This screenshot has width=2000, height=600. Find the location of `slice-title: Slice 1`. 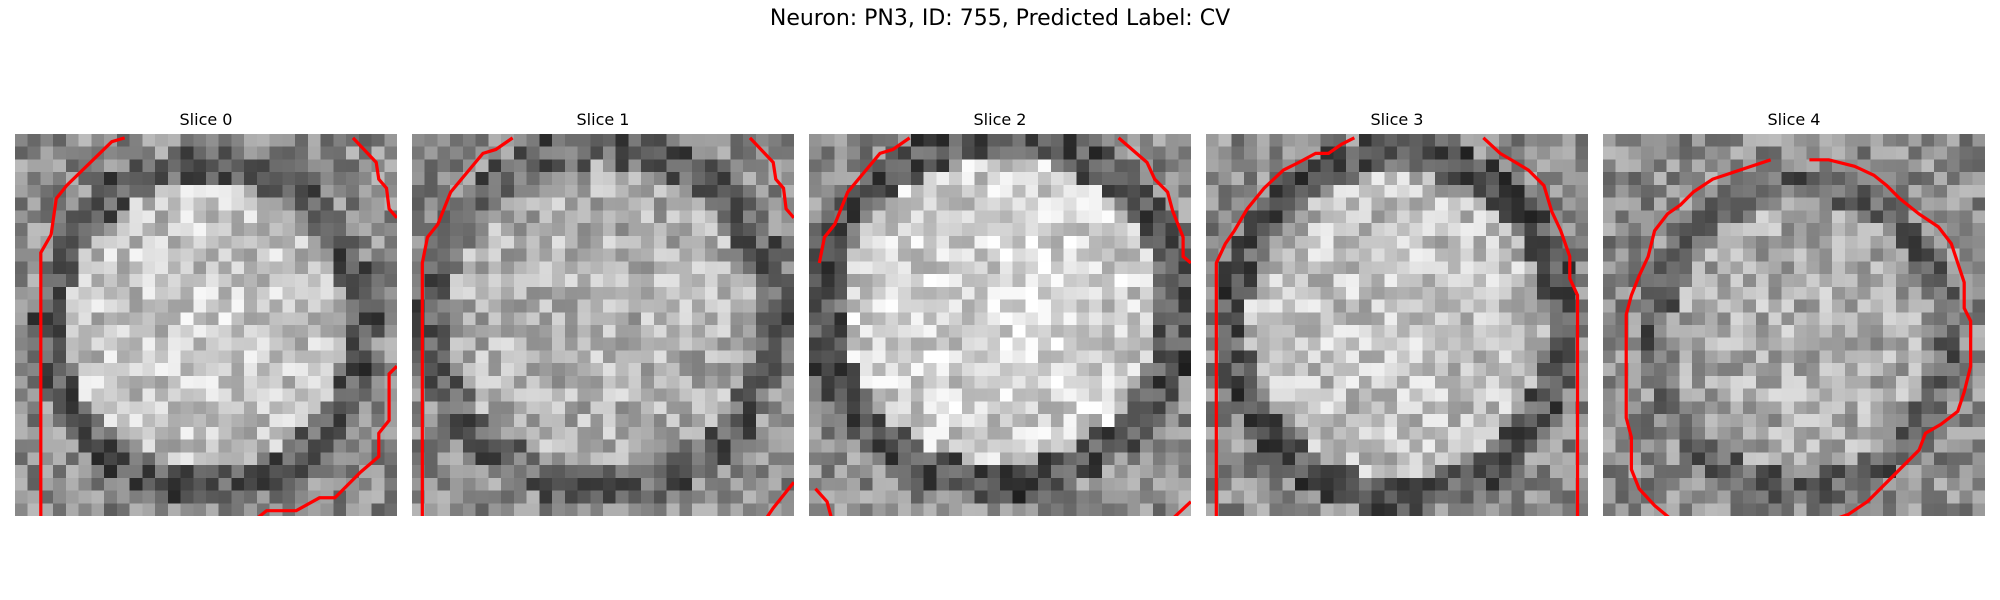

slice-title: Slice 1 is located at coordinates (603, 119).